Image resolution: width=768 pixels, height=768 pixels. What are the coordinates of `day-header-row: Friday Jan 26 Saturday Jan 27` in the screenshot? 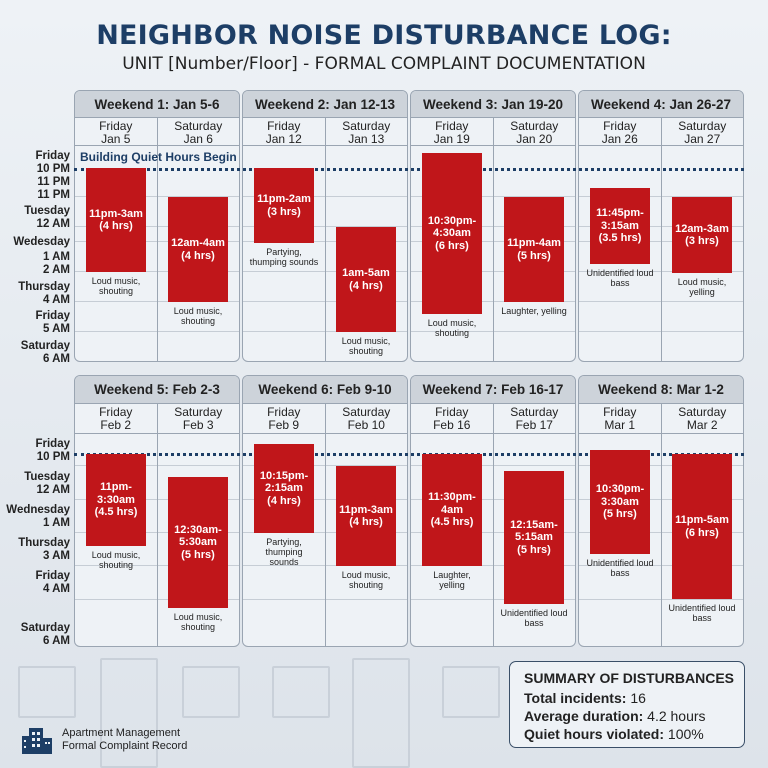 It's located at (661, 132).